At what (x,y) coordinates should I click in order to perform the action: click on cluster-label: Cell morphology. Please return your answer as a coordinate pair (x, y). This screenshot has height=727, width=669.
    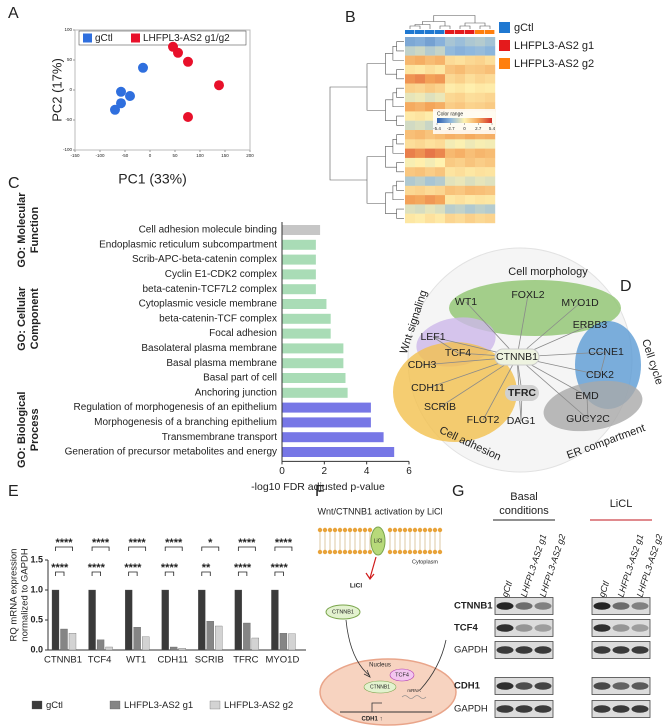
    Looking at the image, I should click on (548, 272).